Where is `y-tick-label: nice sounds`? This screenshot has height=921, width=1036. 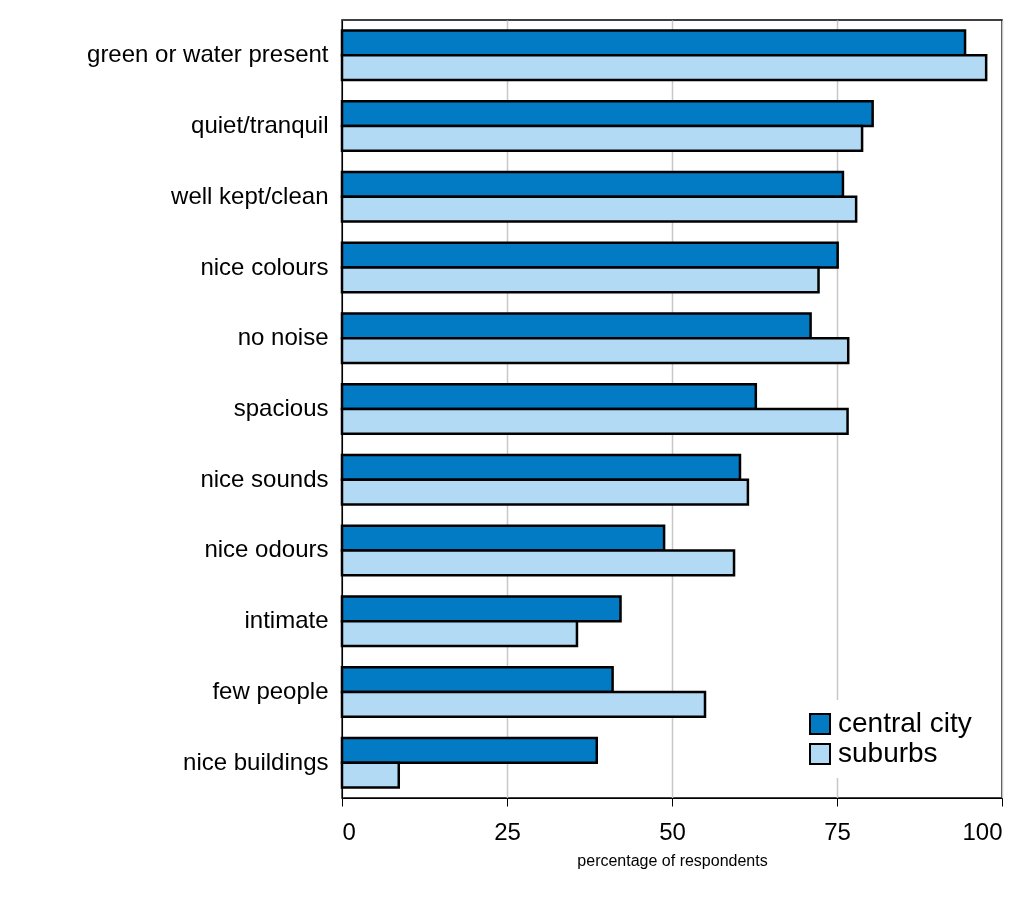 y-tick-label: nice sounds is located at coordinates (264, 478).